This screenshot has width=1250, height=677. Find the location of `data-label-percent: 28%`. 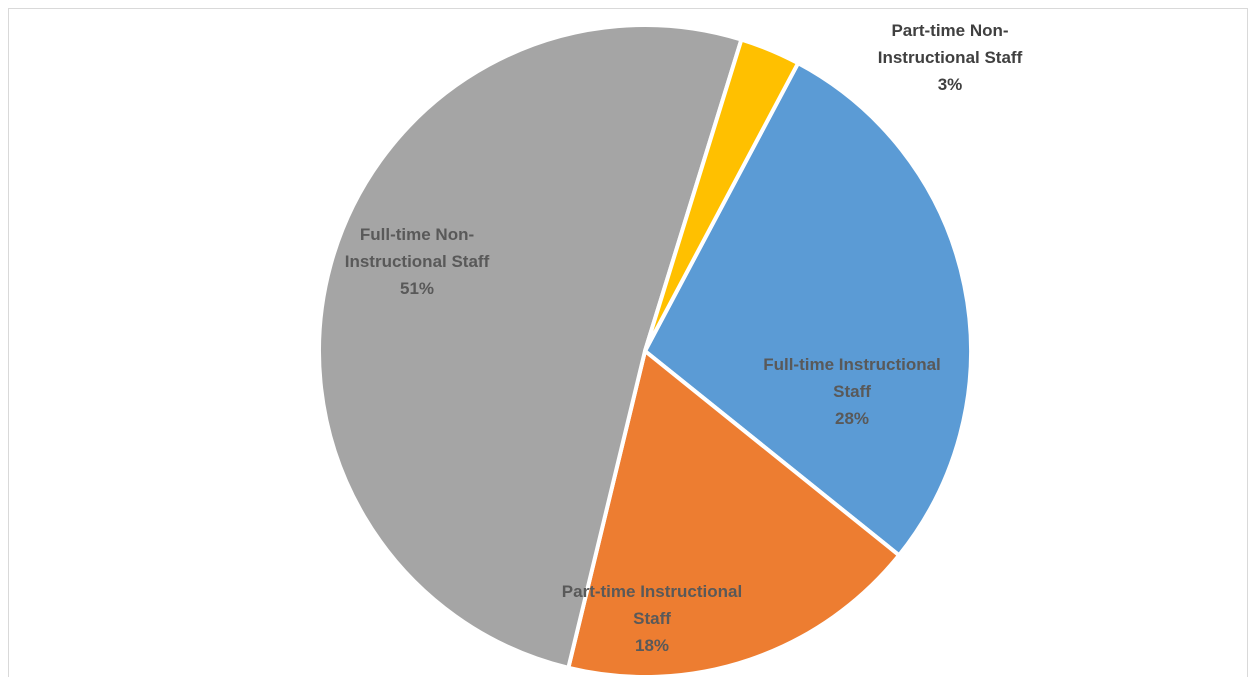

data-label-percent: 28% is located at coordinates (852, 418).